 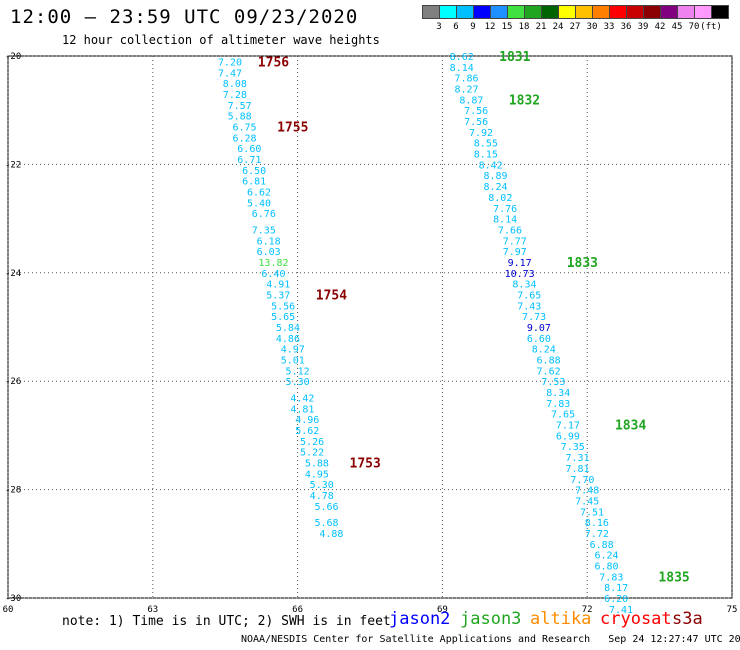 What do you see at coordinates (643, 27) in the screenshot?
I see `legend-label: 39` at bounding box center [643, 27].